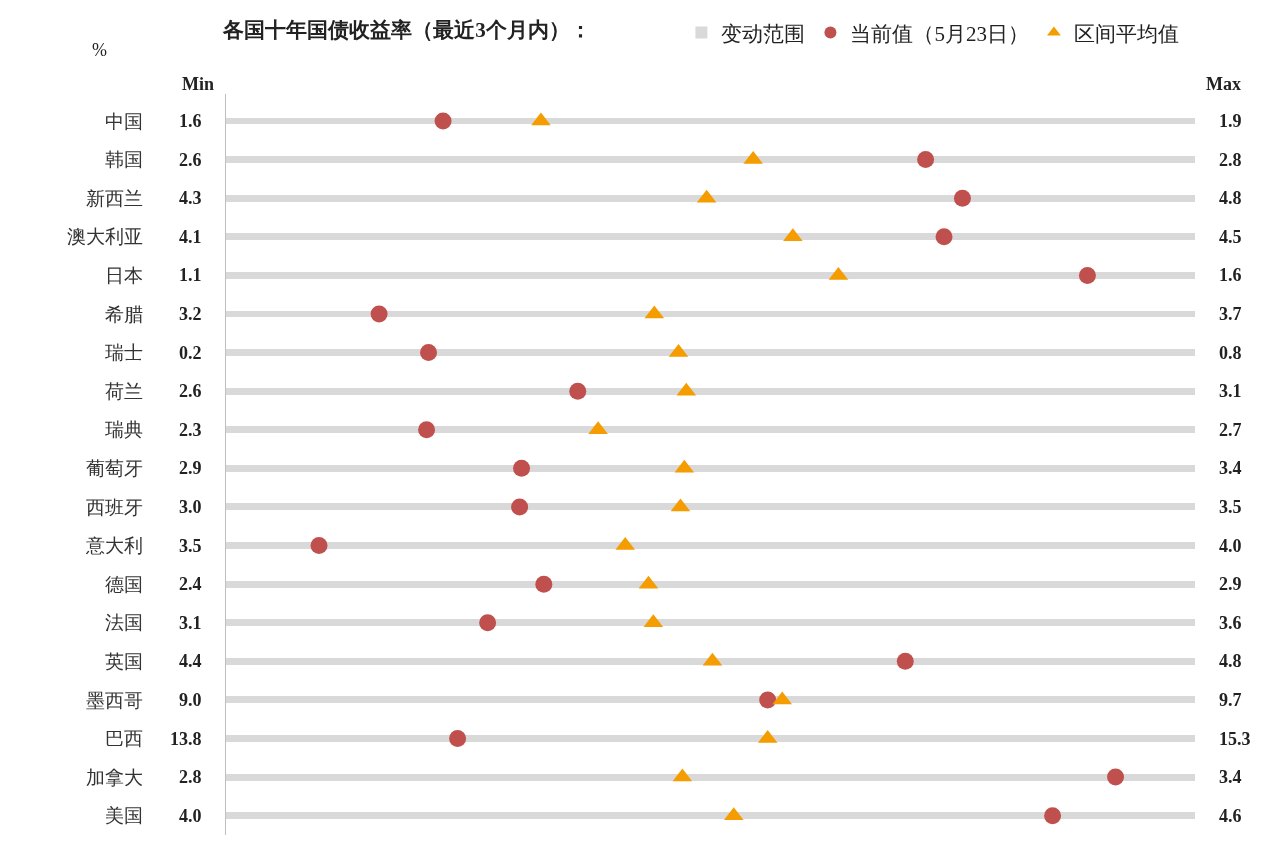  I want to click on text: 13.8, so click(186, 739).